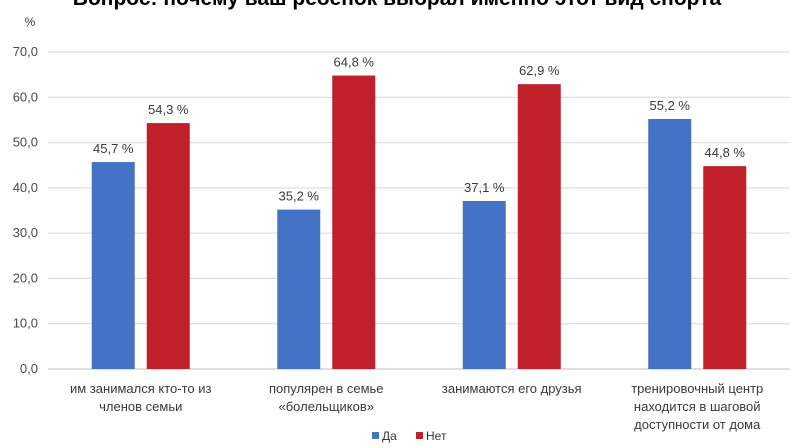 This screenshot has width=795, height=448. Describe the element at coordinates (25, 142) in the screenshot. I see `y-tick-label: 50,0` at that location.